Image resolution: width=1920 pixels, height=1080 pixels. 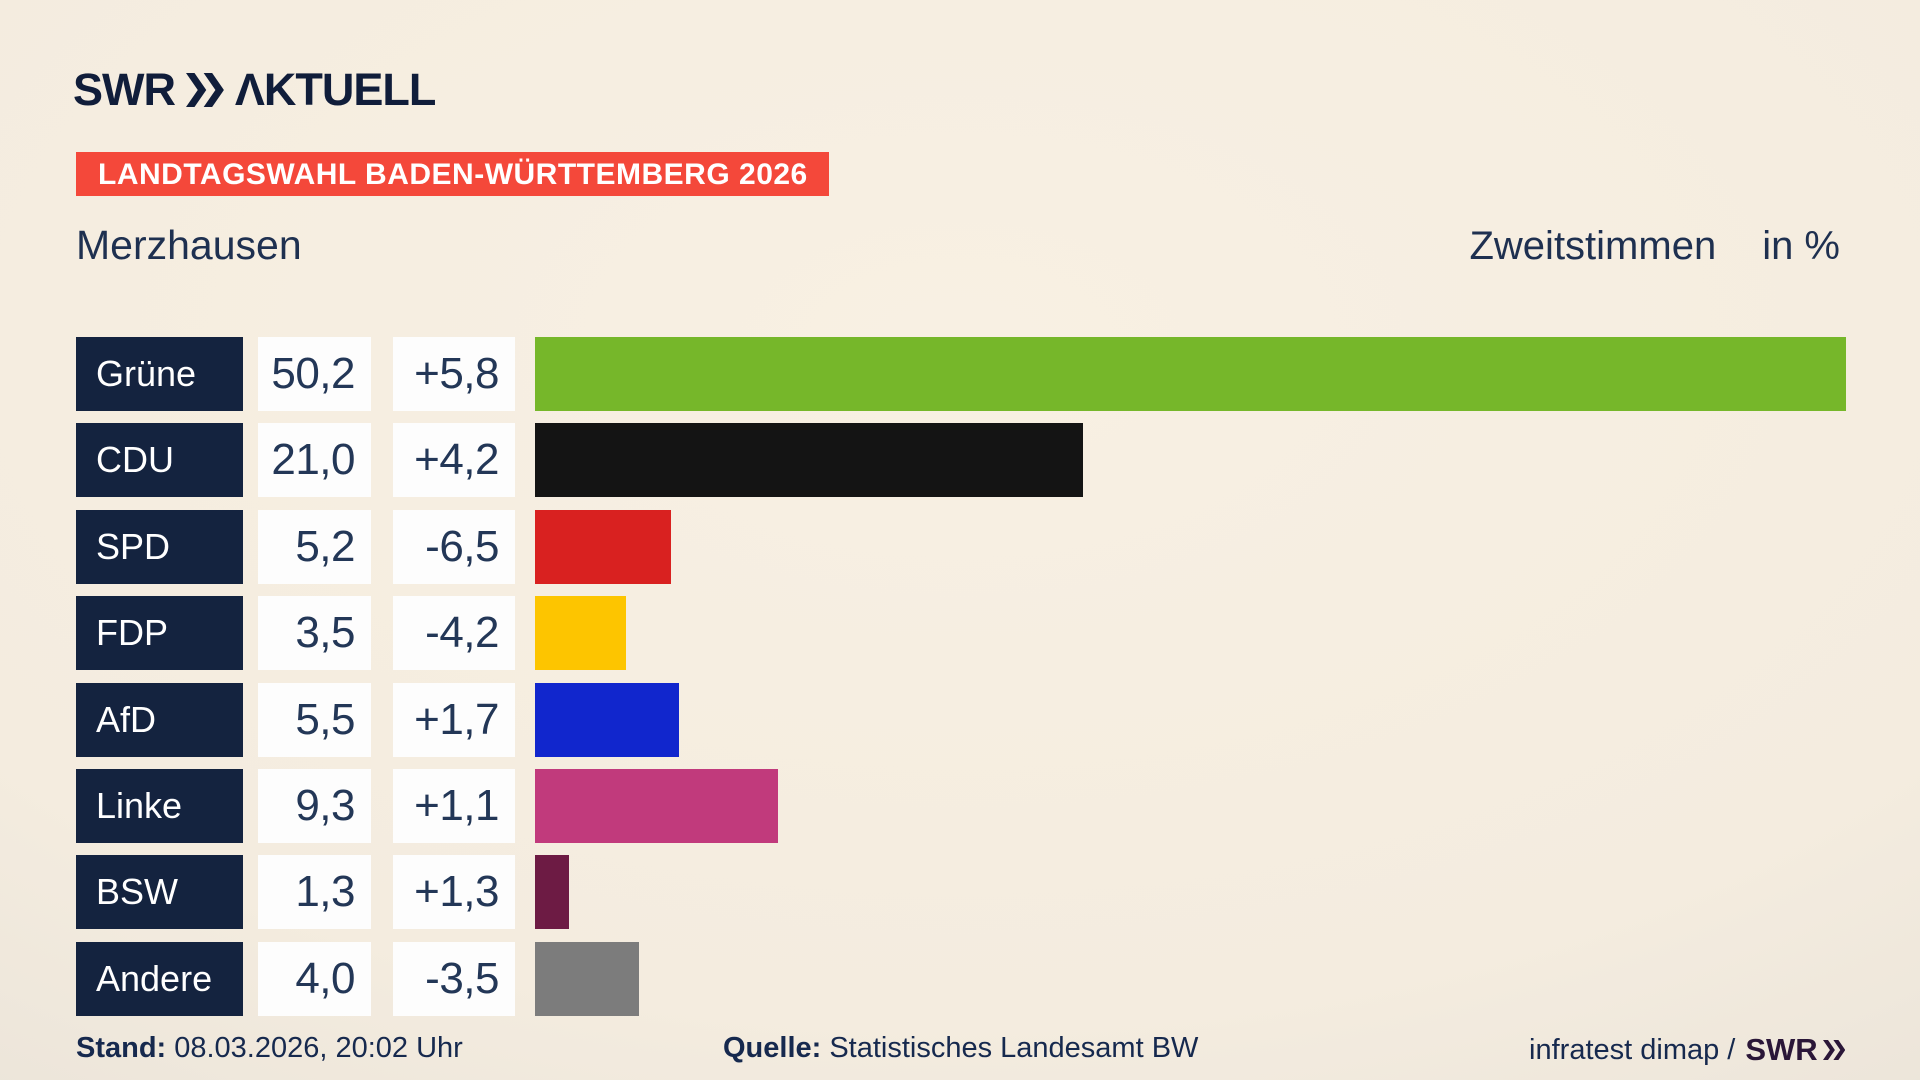 What do you see at coordinates (314, 374) in the screenshot?
I see `party-value: 50,2` at bounding box center [314, 374].